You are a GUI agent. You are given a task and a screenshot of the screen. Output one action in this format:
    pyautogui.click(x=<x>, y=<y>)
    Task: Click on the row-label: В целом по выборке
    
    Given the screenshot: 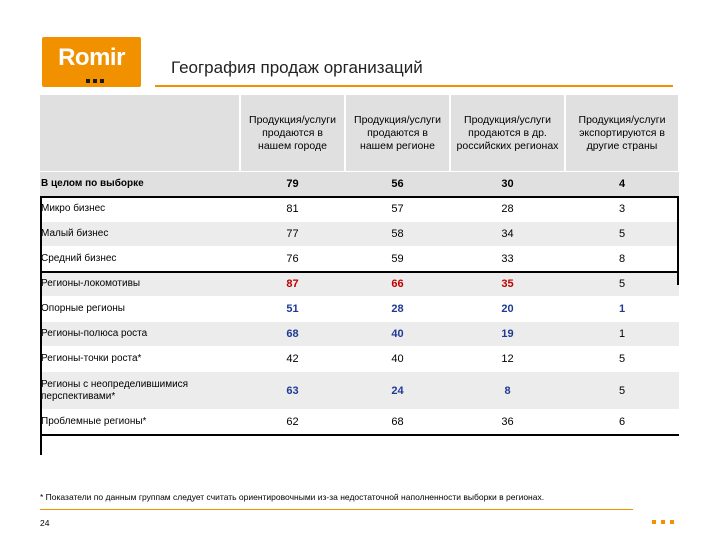 What is the action you would take?
    pyautogui.click(x=140, y=184)
    